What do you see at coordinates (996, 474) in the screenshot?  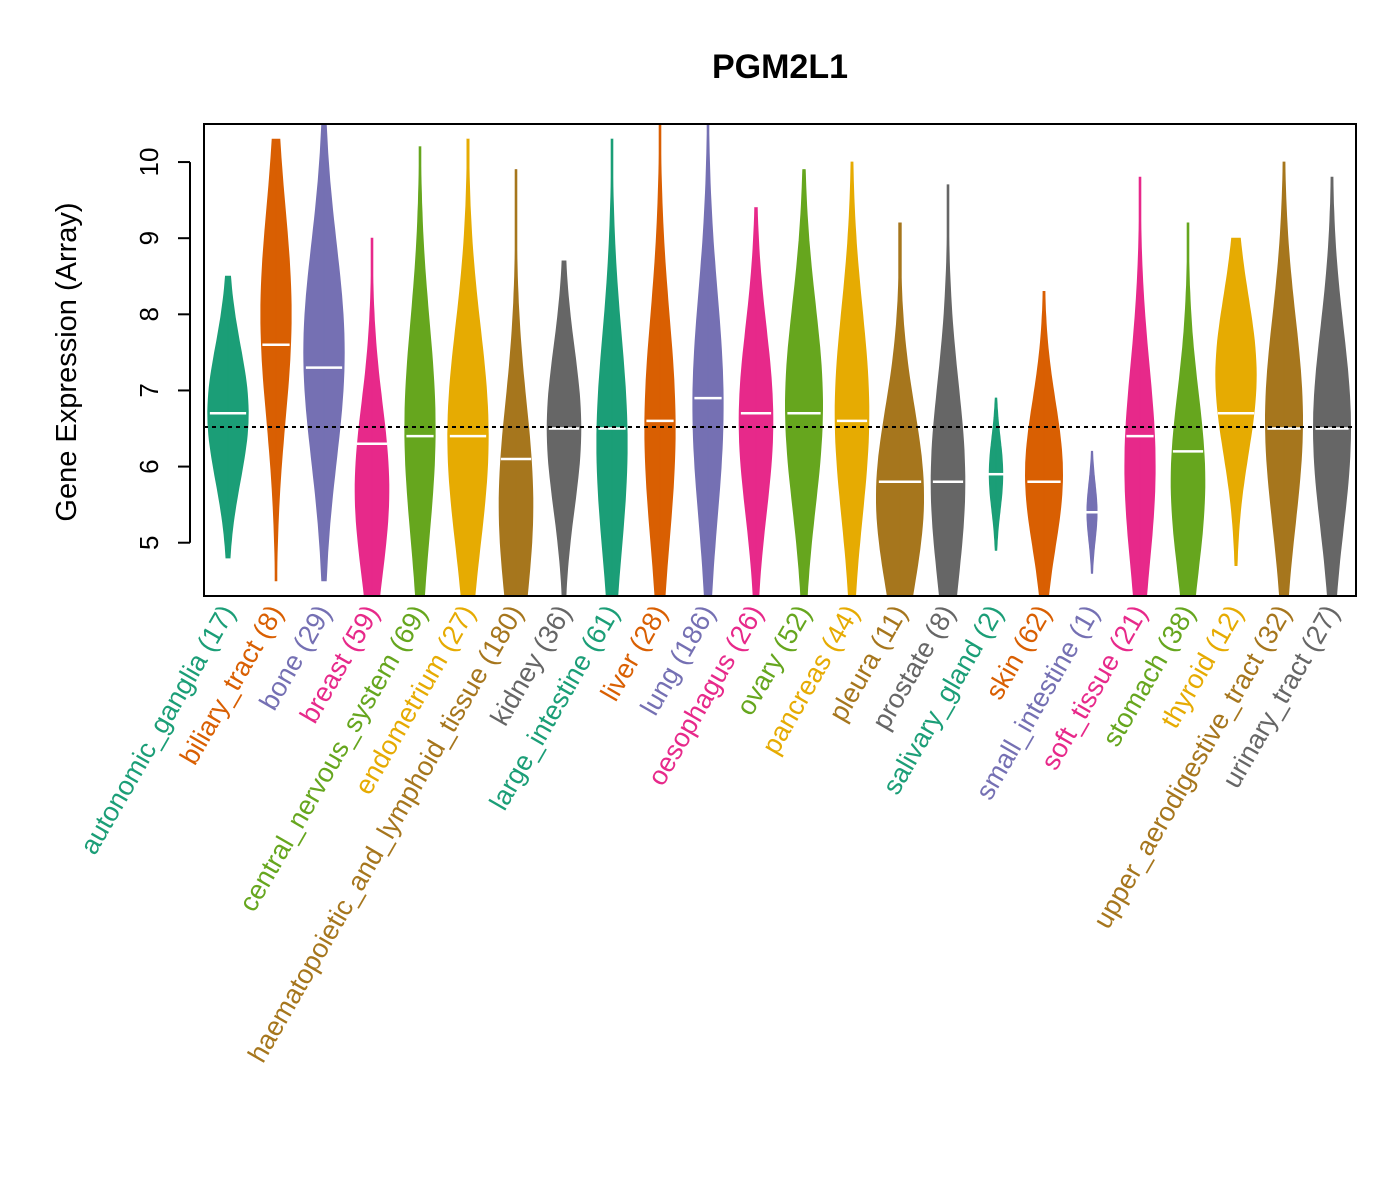 I see `violin-salivary_gland` at bounding box center [996, 474].